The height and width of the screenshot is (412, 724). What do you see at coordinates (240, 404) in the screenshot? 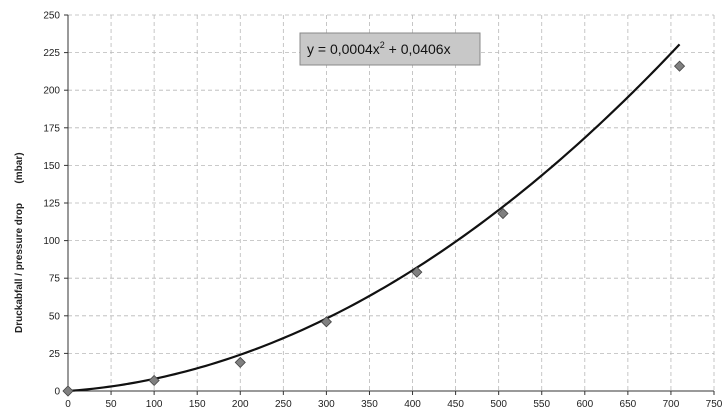
I see `x-tick-label: 200` at bounding box center [240, 404].